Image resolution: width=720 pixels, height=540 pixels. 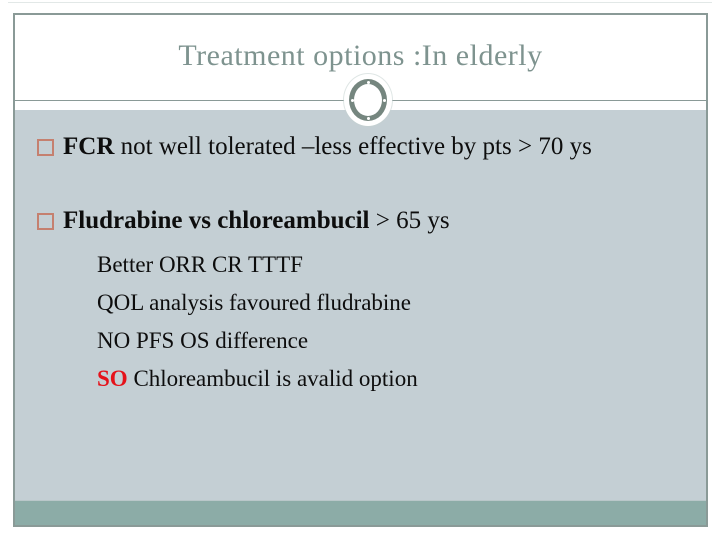 I want to click on window-edge-line, so click(x=360, y=2).